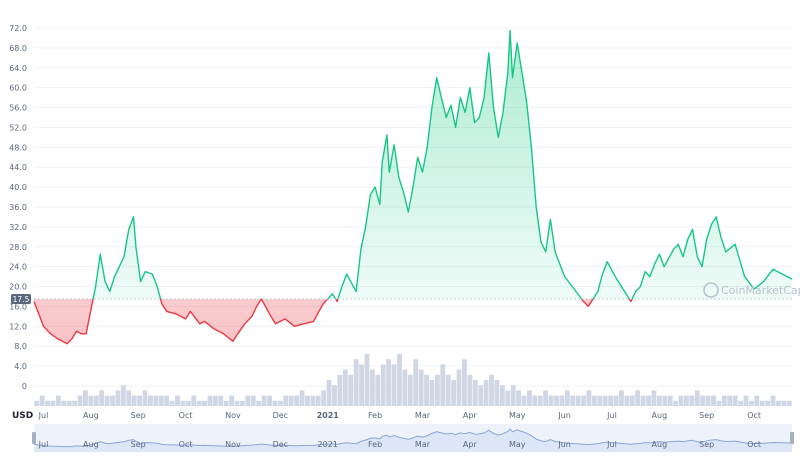 This screenshot has height=460, width=800. I want to click on y-tick-label: 20.0, so click(18, 287).